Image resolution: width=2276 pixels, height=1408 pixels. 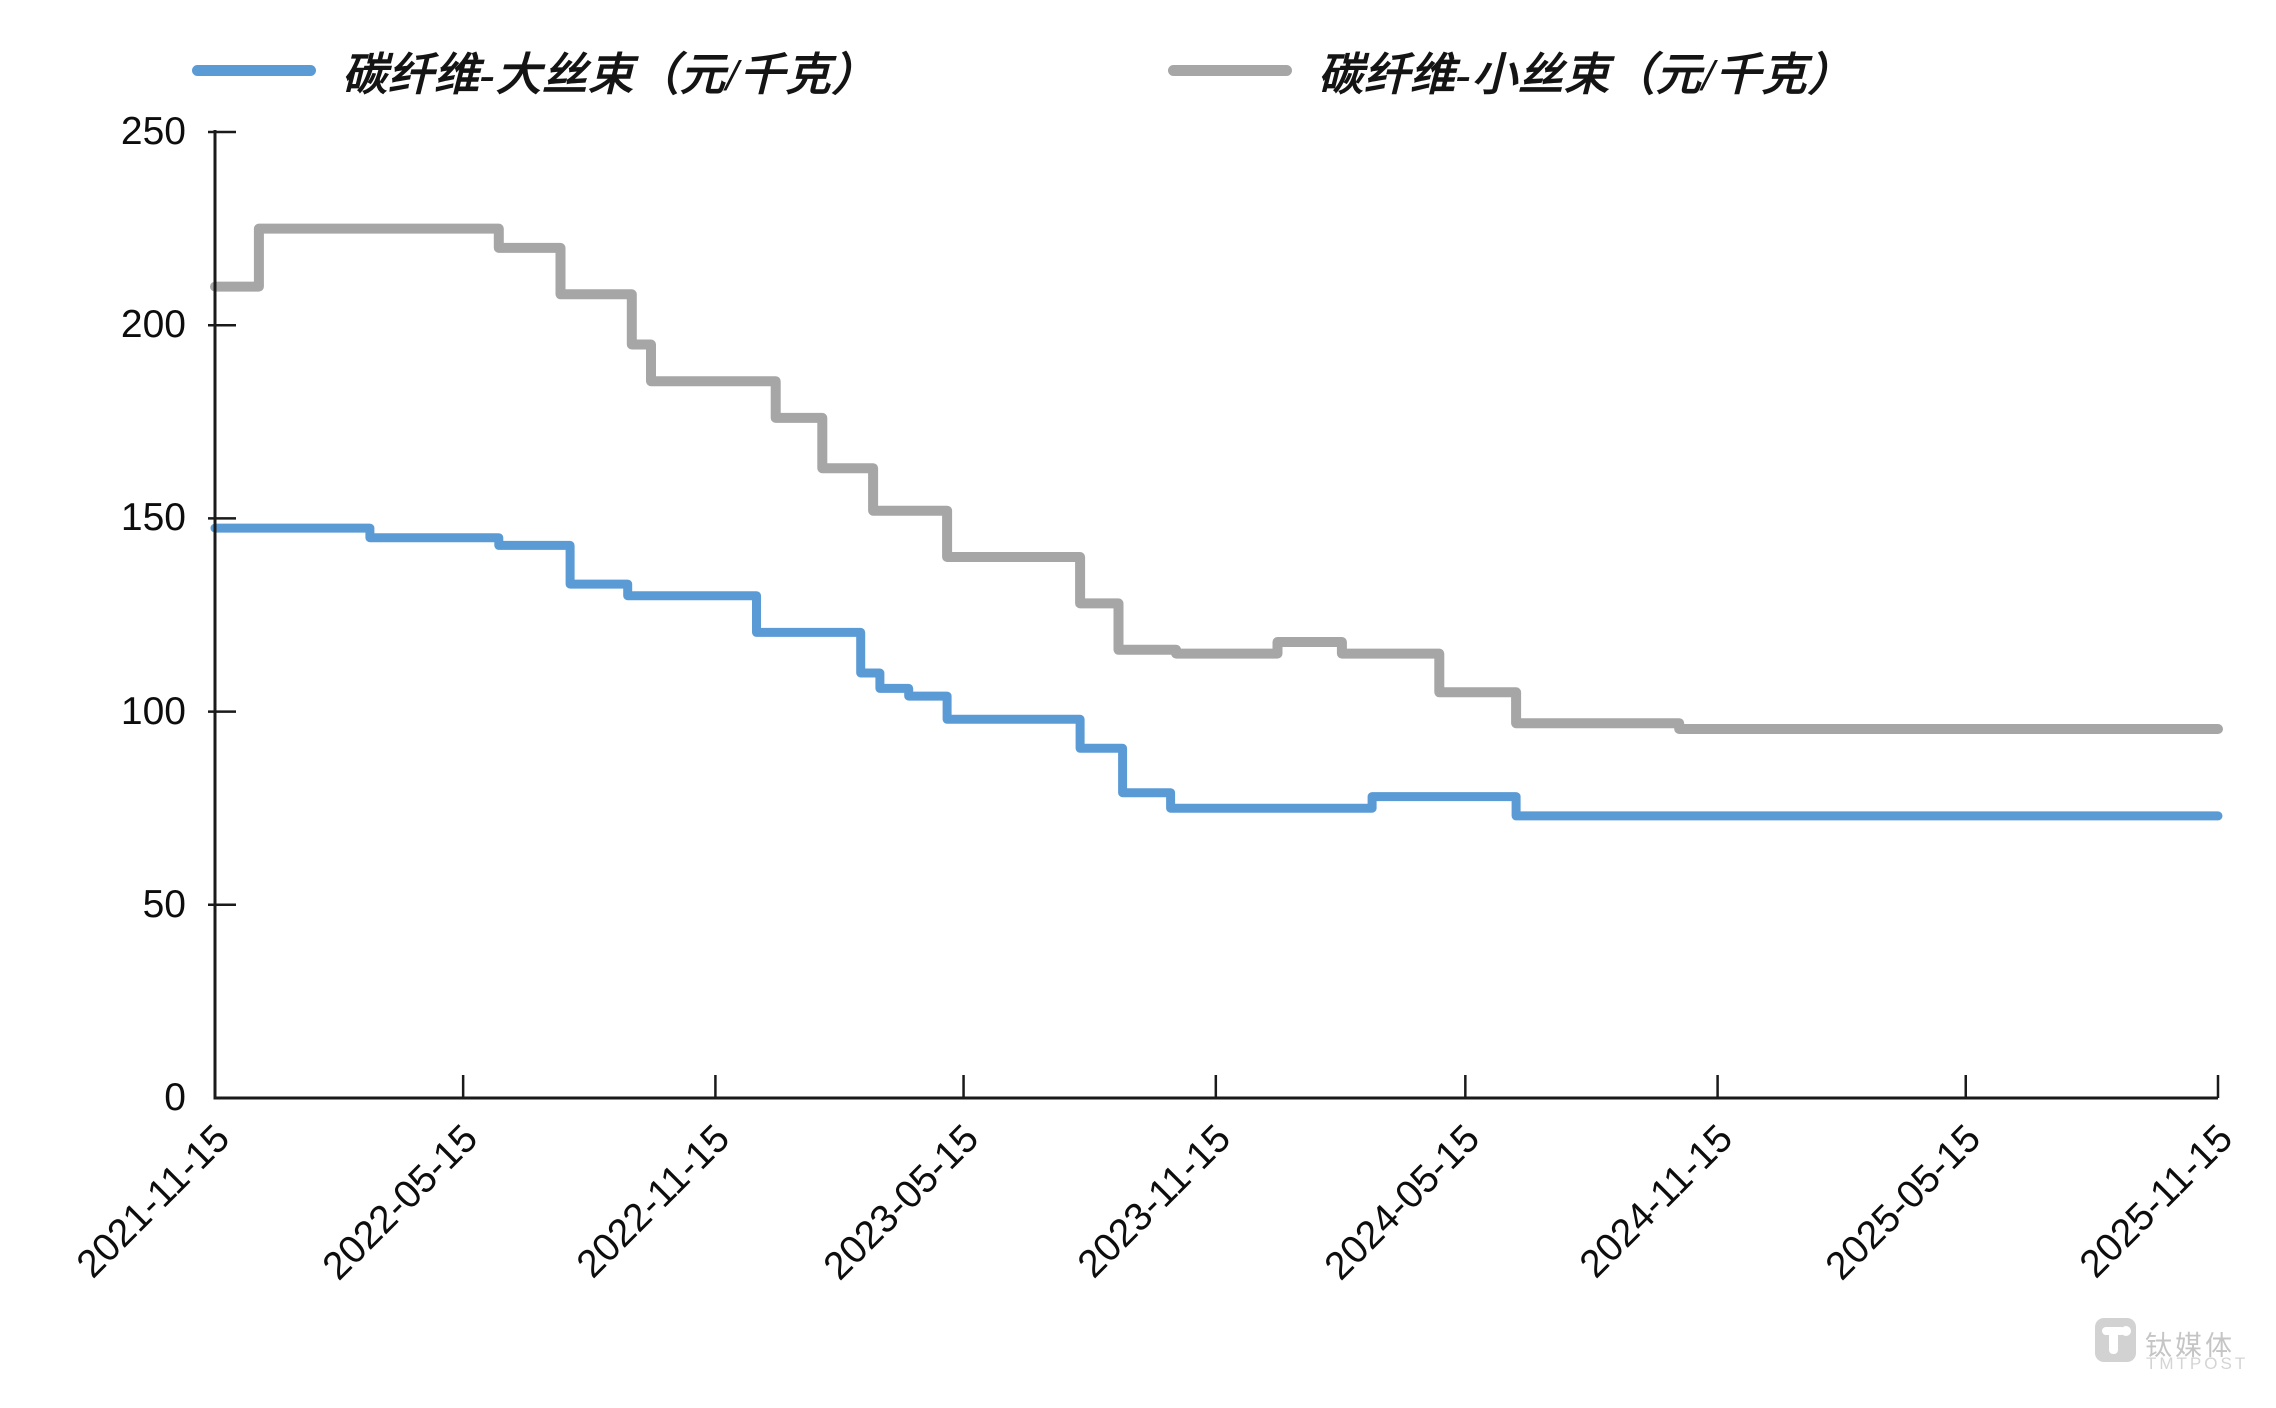 I want to click on y-tick-label: 150, so click(x=153, y=518).